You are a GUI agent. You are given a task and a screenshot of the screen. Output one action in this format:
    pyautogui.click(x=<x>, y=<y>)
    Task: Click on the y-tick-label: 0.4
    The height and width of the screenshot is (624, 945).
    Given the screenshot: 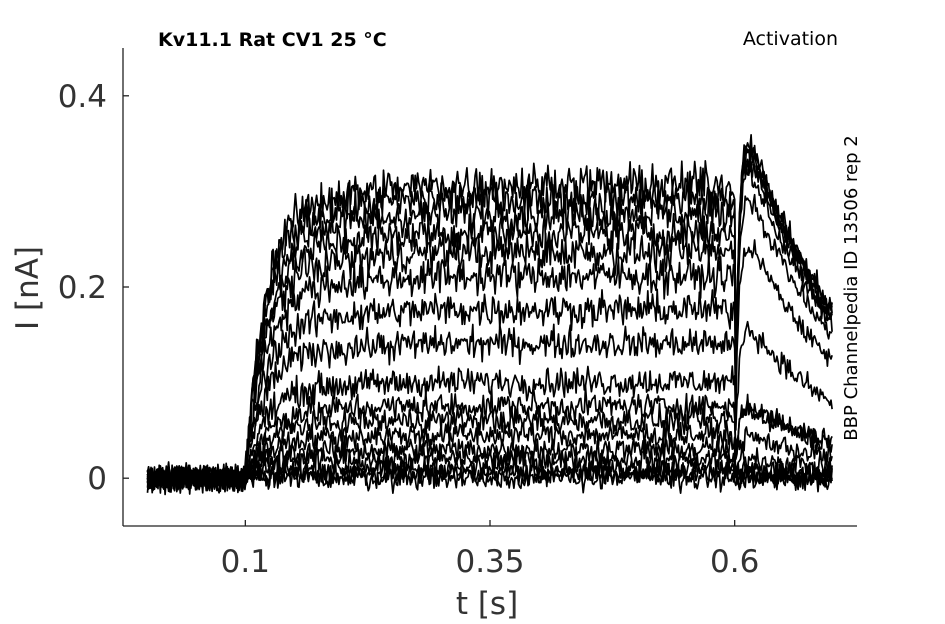 What is the action you would take?
    pyautogui.click(x=82, y=97)
    